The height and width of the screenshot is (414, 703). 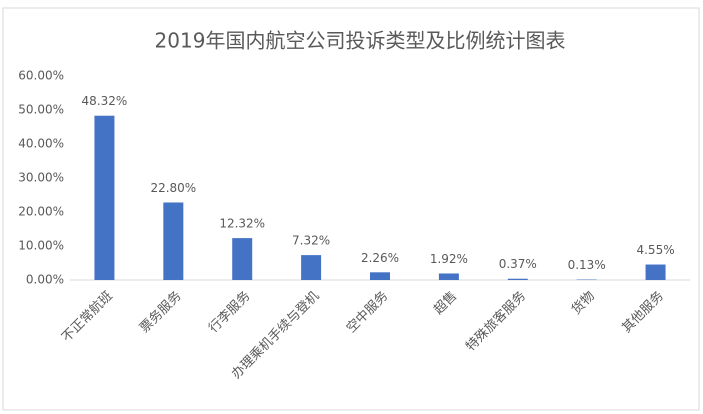 What do you see at coordinates (311, 241) in the screenshot?
I see `value-label: 7.32%` at bounding box center [311, 241].